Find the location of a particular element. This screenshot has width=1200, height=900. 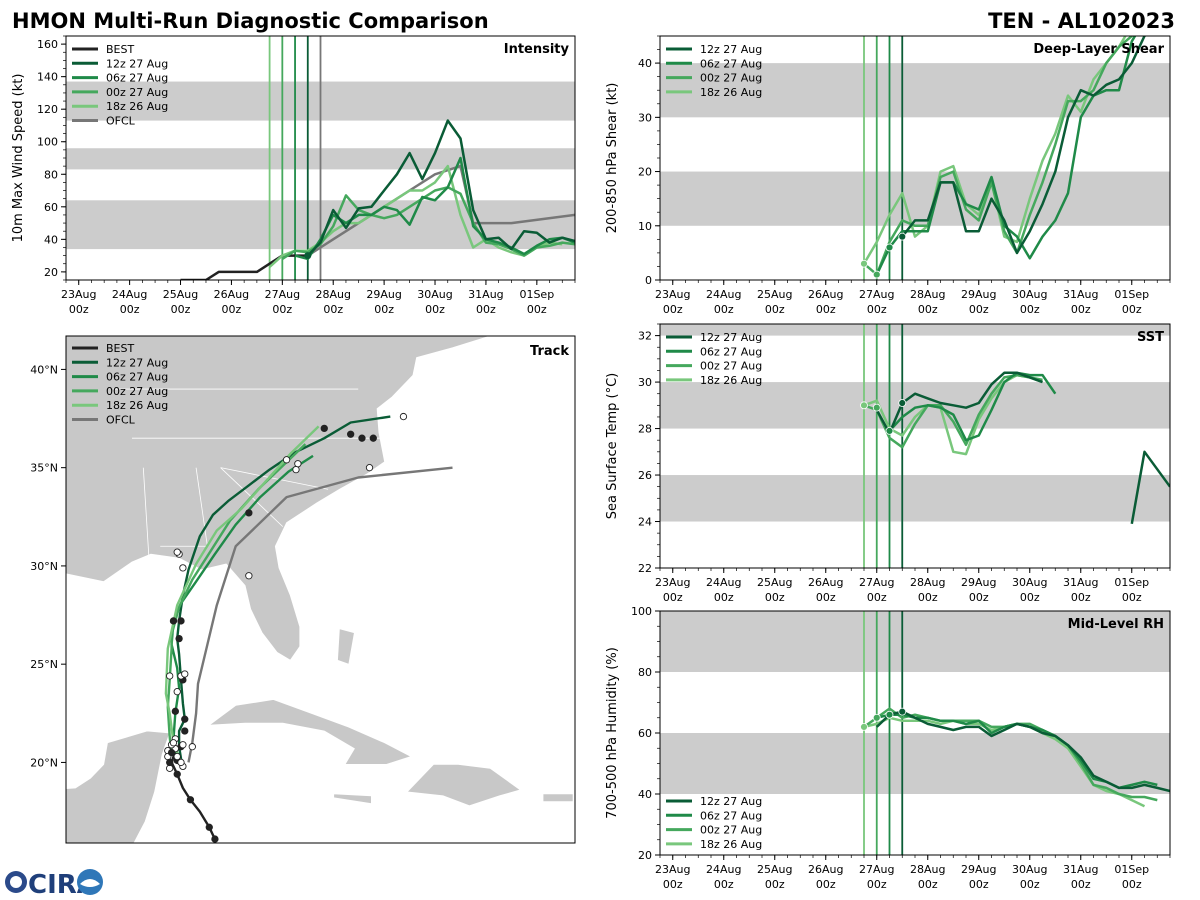

rh-y-axis-label: 700-500 hPa Humidity (%) is located at coordinates (612, 733).